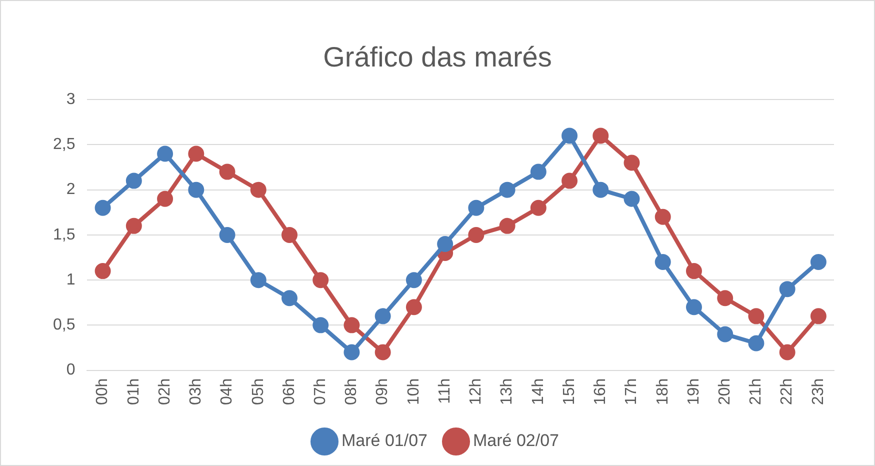  I want to click on x-tick-label: 04h, so click(227, 392).